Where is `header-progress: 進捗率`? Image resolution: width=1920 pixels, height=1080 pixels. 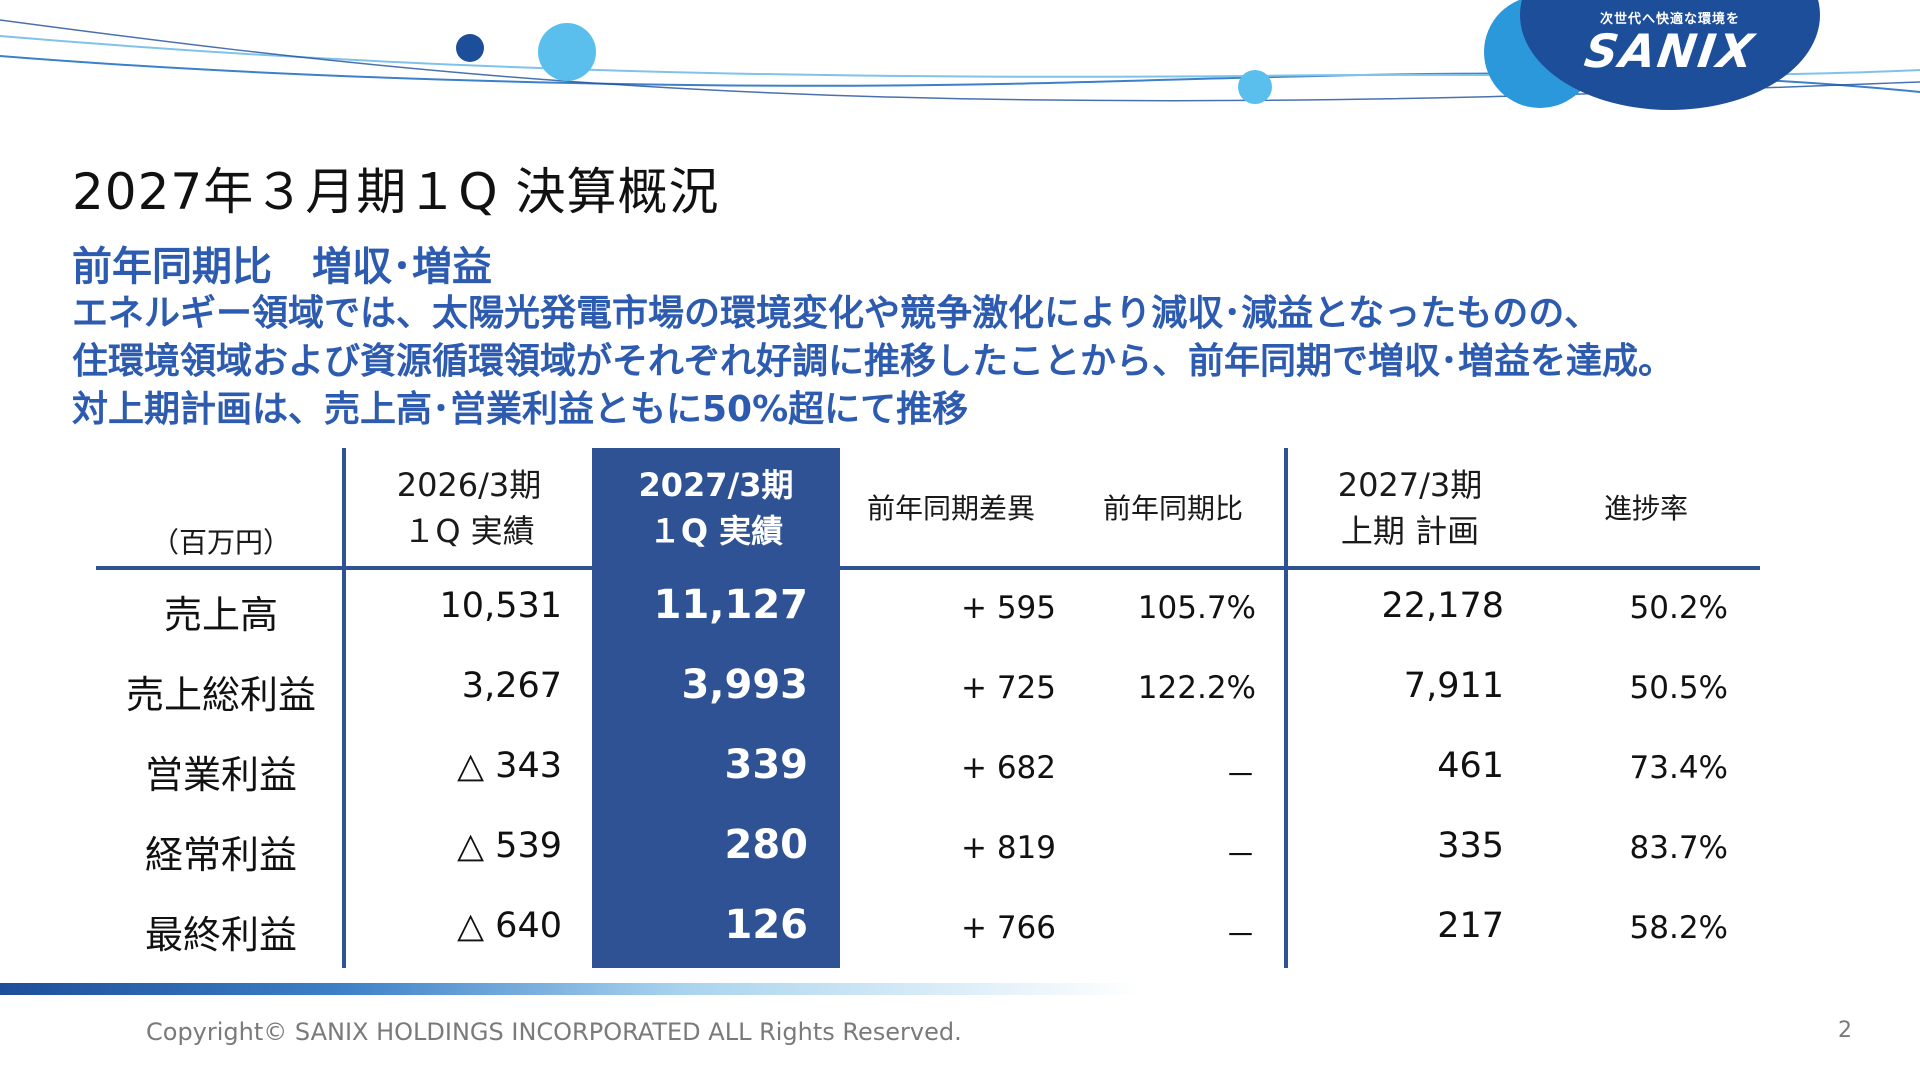 header-progress: 進捗率 is located at coordinates (1645, 508).